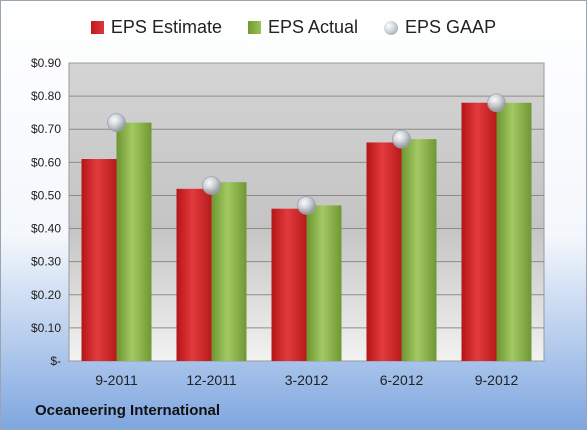 The width and height of the screenshot is (587, 430). What do you see at coordinates (46, 96) in the screenshot?
I see `y-tick-label: $0.80` at bounding box center [46, 96].